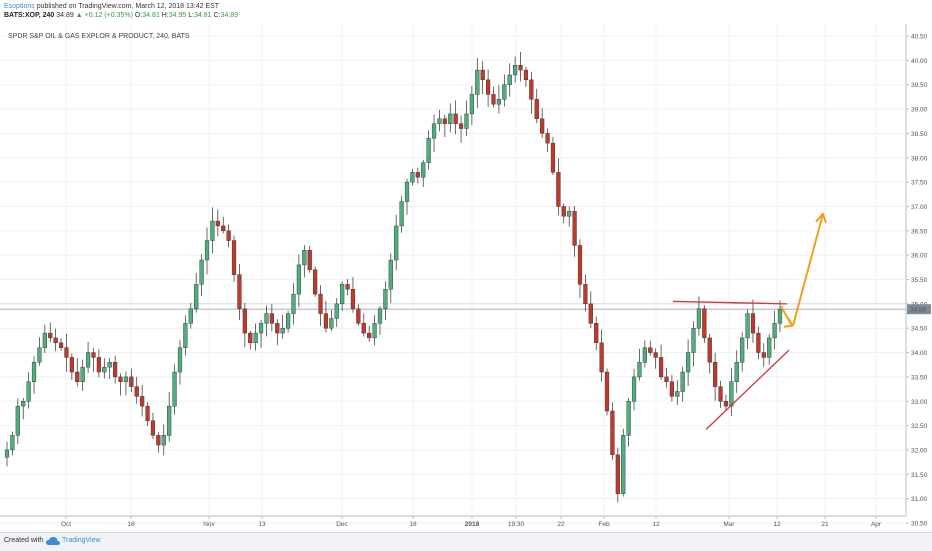 This screenshot has width=932, height=551. Describe the element at coordinates (29, 15) in the screenshot. I see `symbol-label: BATS:XOP, 240` at that location.